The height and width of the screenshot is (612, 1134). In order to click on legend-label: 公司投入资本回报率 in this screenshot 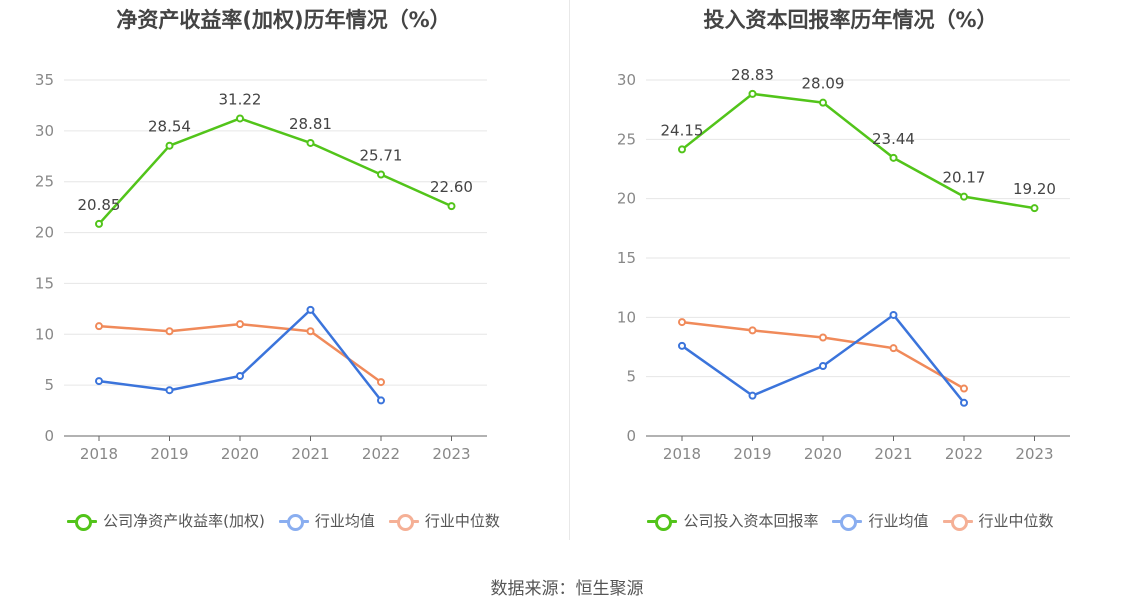, I will do `click(751, 521)`.